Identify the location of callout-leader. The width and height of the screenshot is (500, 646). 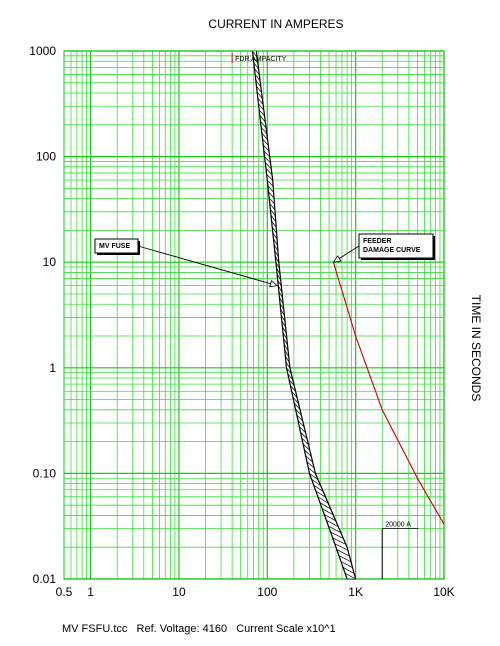
(207, 266).